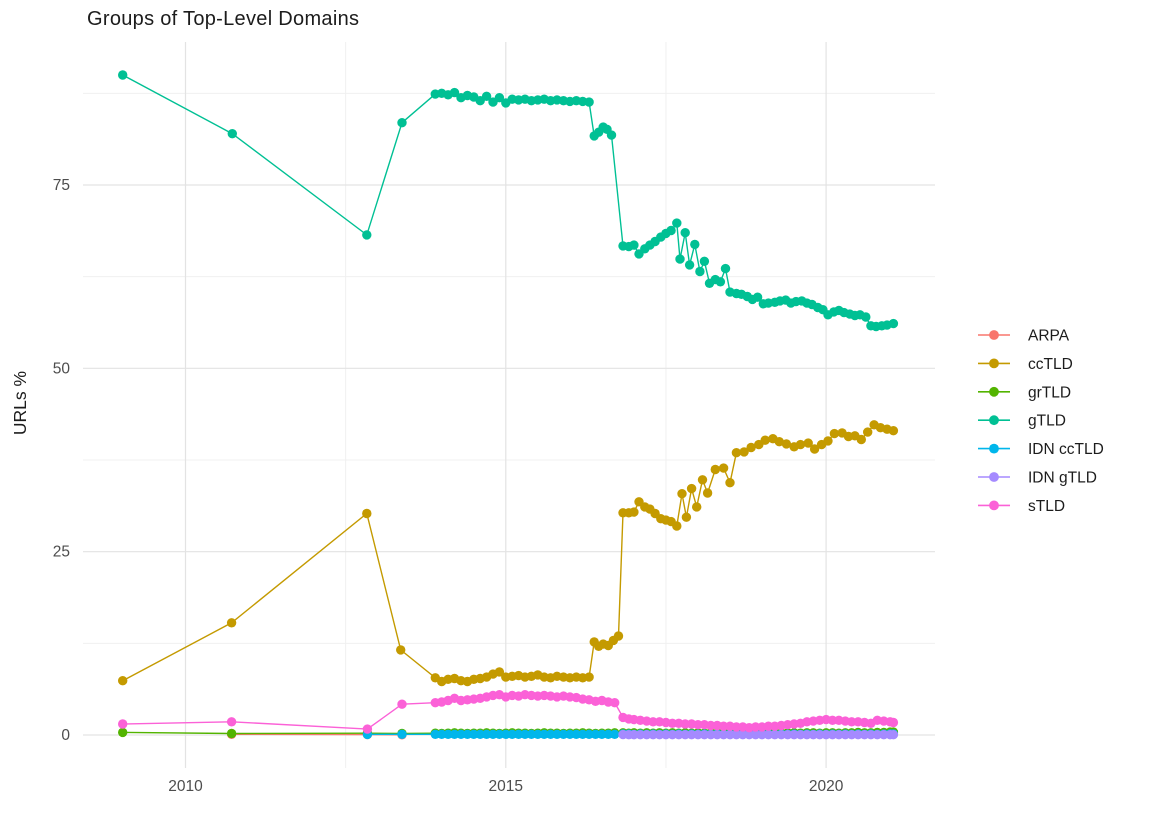 This screenshot has width=1164, height=827. Describe the element at coordinates (1022, 421) in the screenshot. I see `legend-item-gtld: gTLD` at that location.